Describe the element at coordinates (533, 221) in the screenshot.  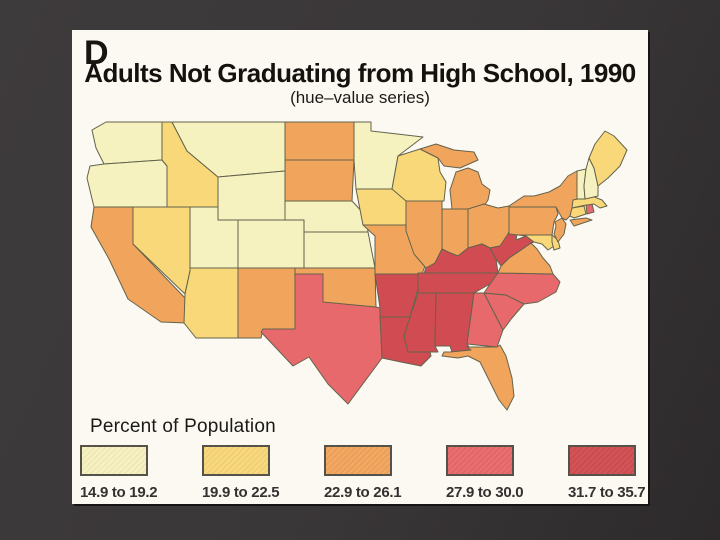
I see `state-pennsylvania` at that location.